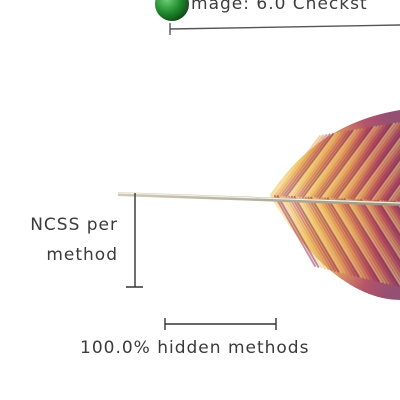 This screenshot has height=400, width=400. Describe the element at coordinates (284, 29) in the screenshot. I see `title-rule` at that location.